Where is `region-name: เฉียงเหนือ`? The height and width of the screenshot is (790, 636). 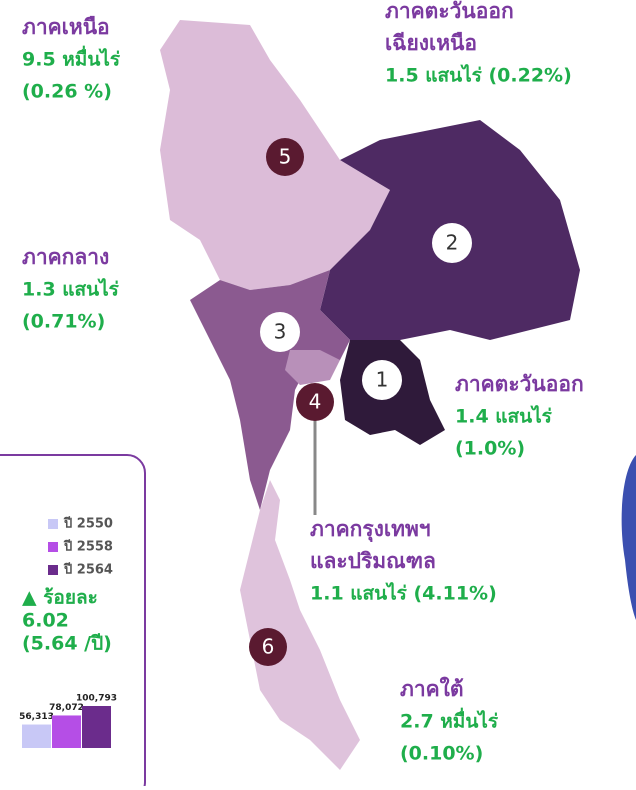 region-name: เฉียงเหนือ is located at coordinates (431, 43).